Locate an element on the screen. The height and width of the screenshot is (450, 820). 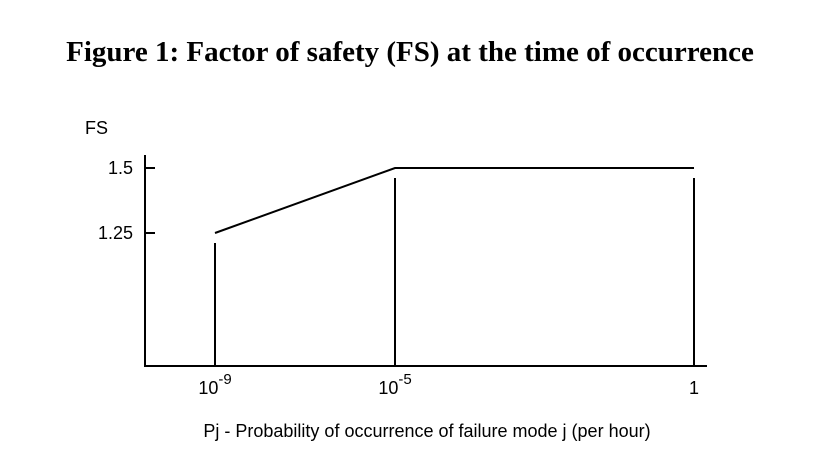
y-tick-label: 1.5 is located at coordinates (120, 168).